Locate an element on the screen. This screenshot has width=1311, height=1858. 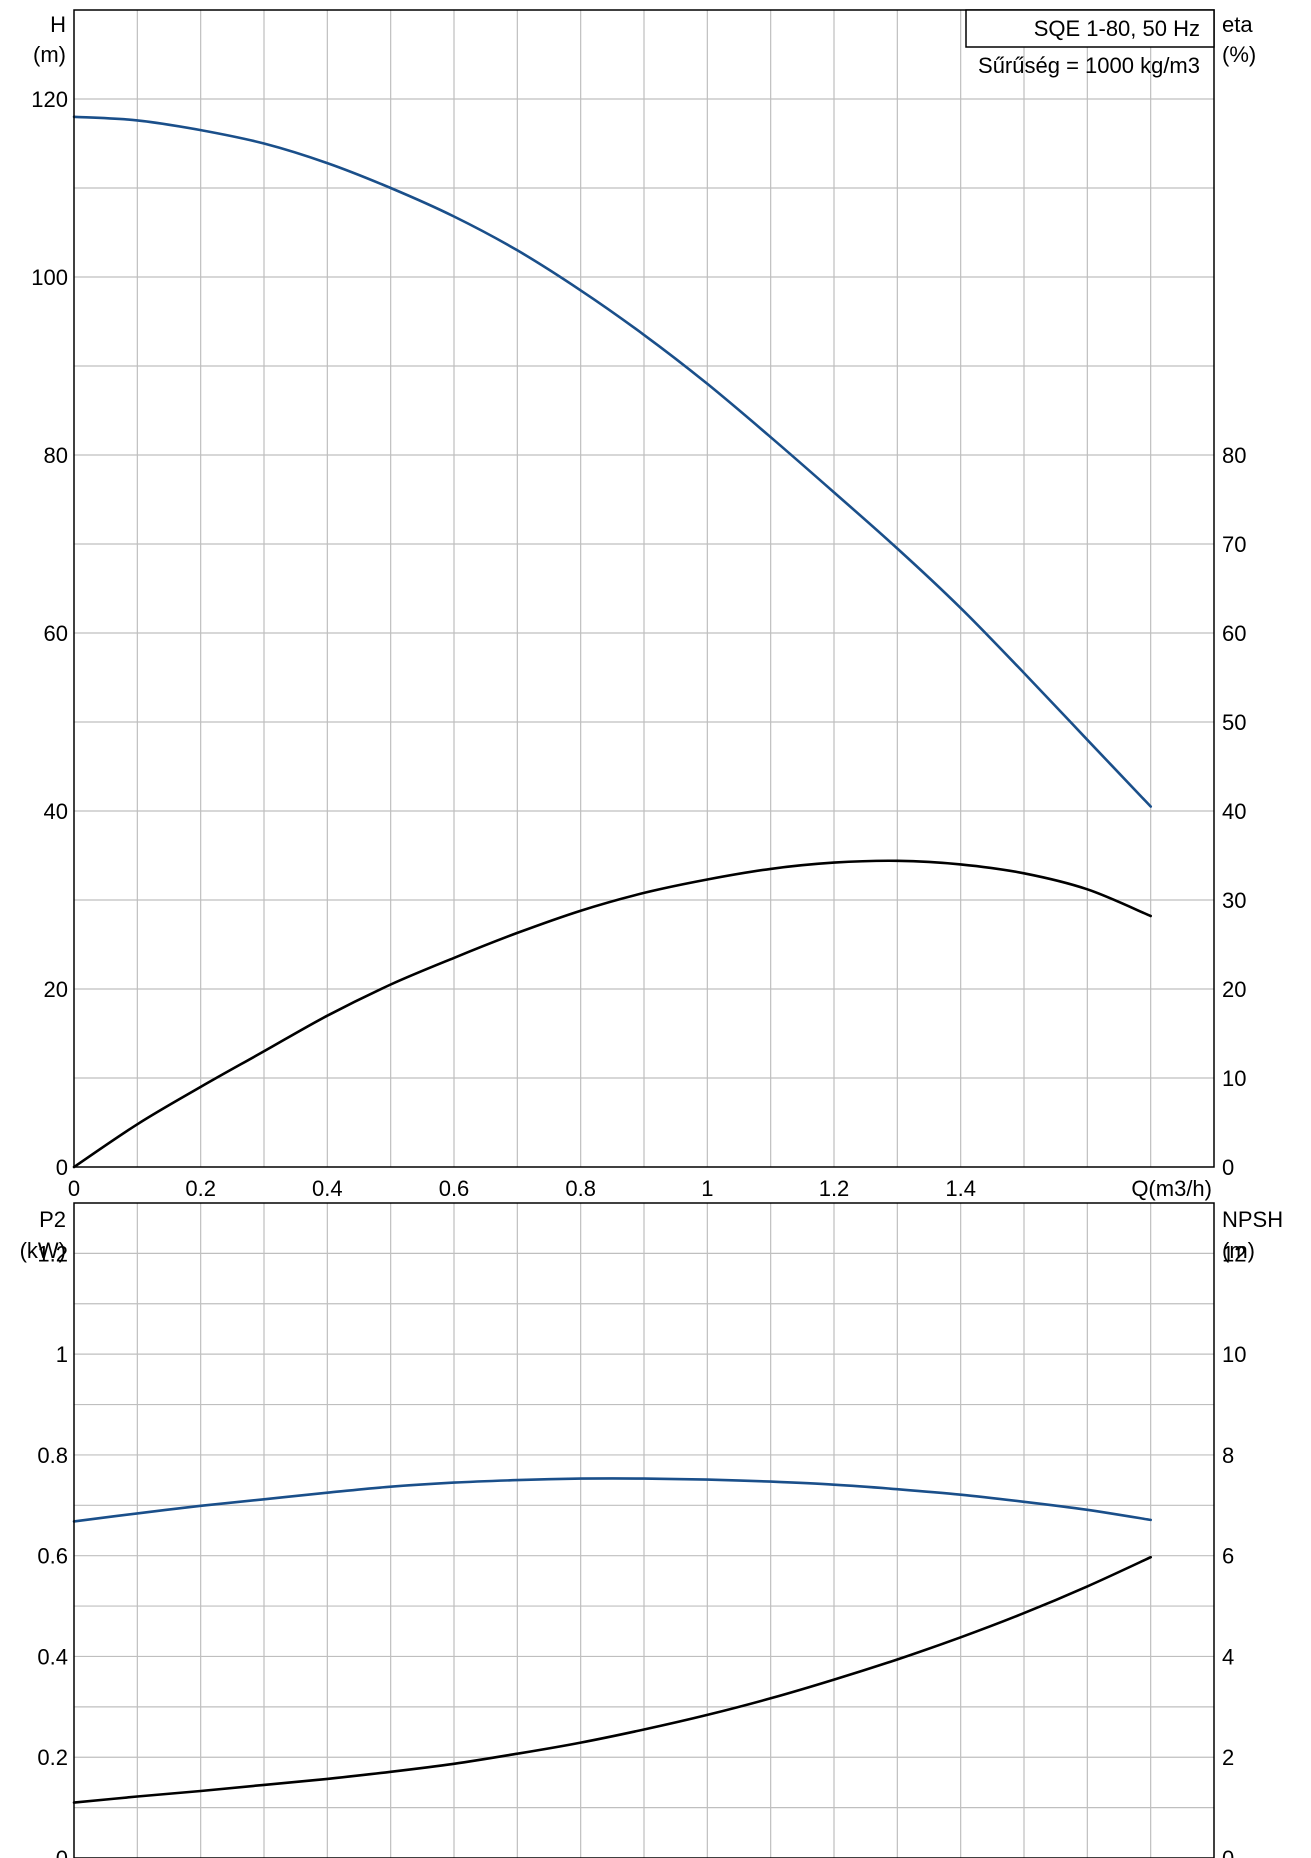
x-axis-tick-label: 1 is located at coordinates (707, 1188).